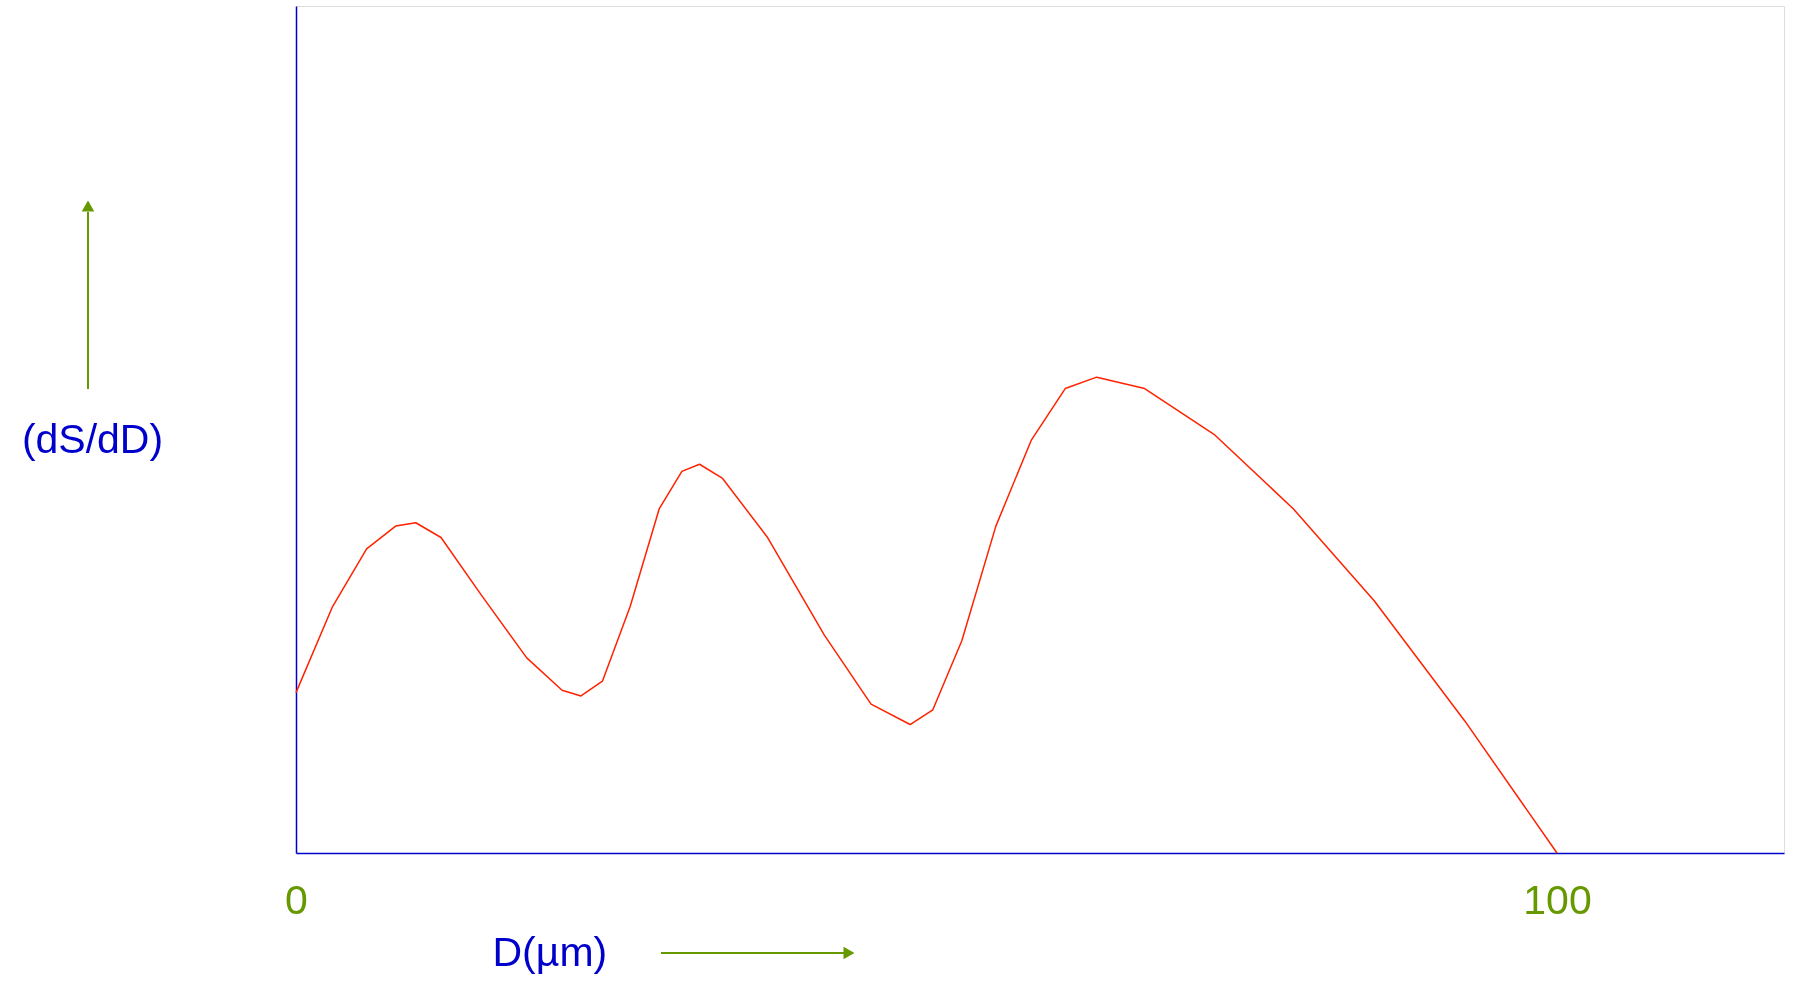 This screenshot has width=1795, height=988. What do you see at coordinates (1557, 899) in the screenshot?
I see `x-tick-label: 100` at bounding box center [1557, 899].